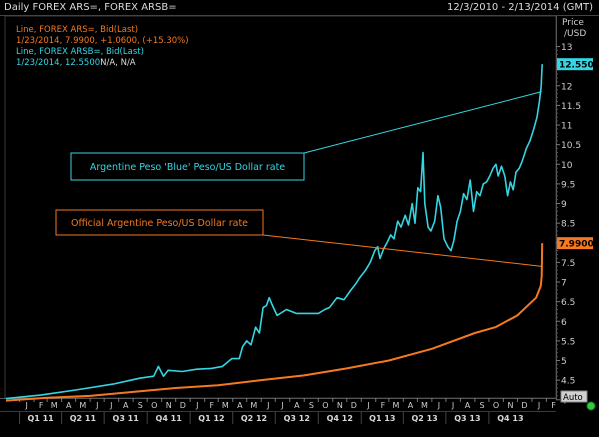  I want to click on x-quarter-label: Q3 13, so click(467, 418).